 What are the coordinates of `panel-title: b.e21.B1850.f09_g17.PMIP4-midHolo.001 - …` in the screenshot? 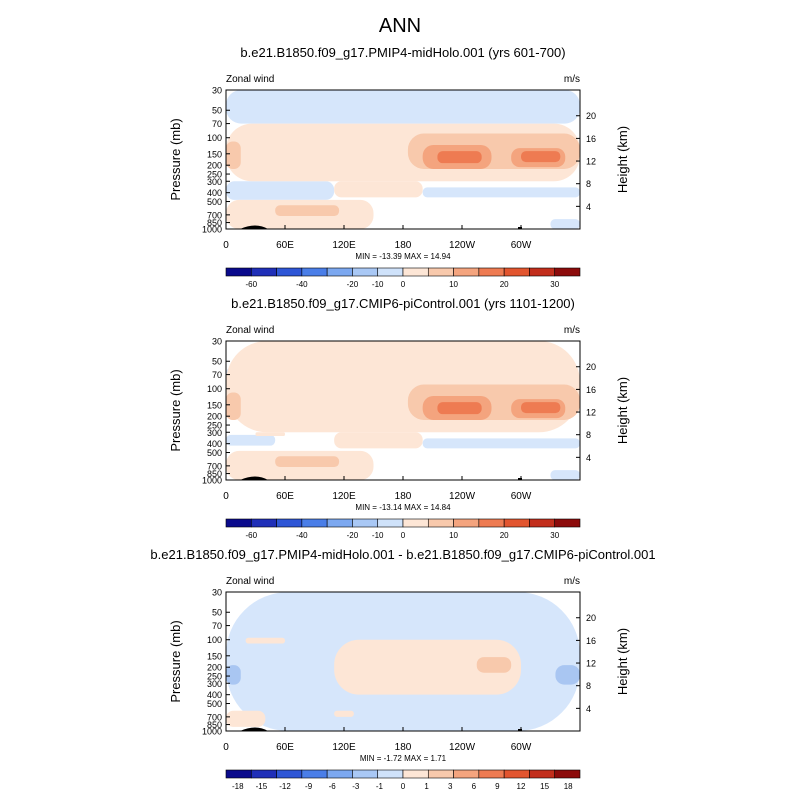 It's located at (402, 554).